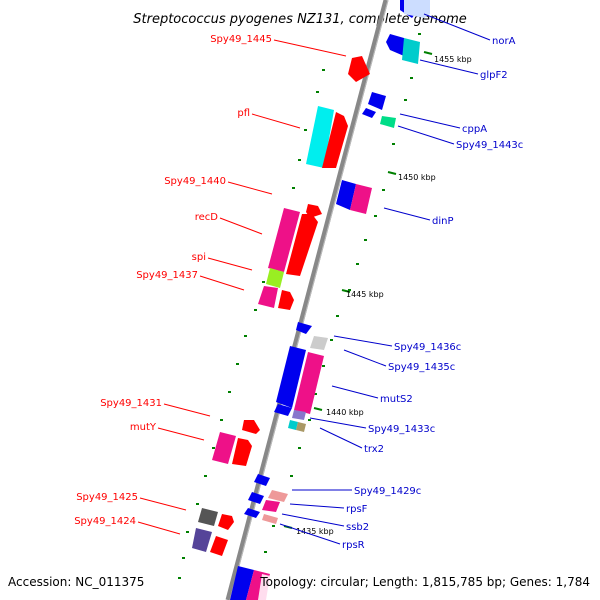  What do you see at coordinates (357, 509) in the screenshot?
I see `gene-label-rpsF: rpsF` at bounding box center [357, 509].